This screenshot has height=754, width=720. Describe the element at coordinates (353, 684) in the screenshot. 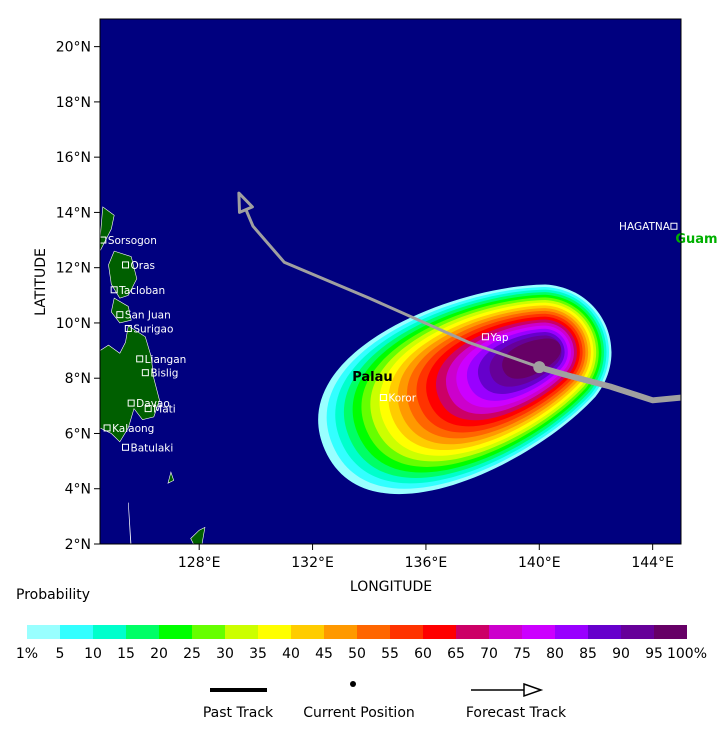

I see `current-position-symbol` at that location.